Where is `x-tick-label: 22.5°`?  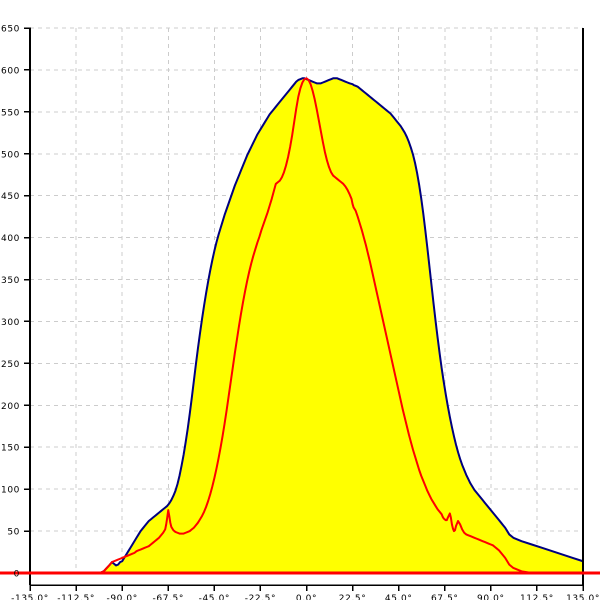 x-tick-label: 22.5° is located at coordinates (353, 597).